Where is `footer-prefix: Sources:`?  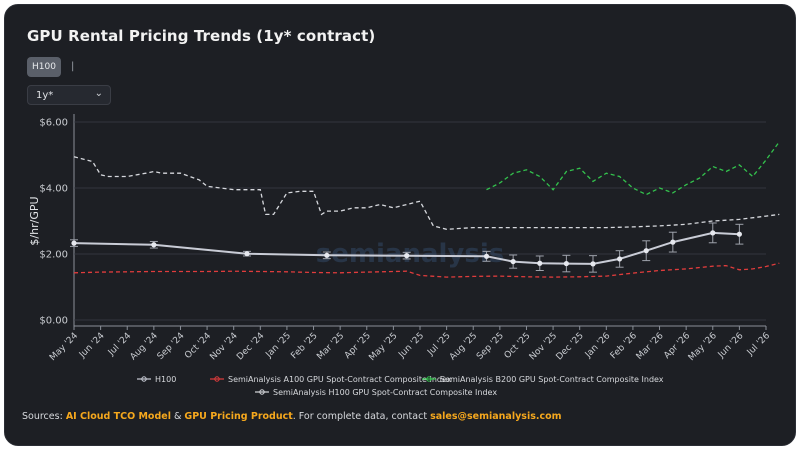 footer-prefix: Sources: is located at coordinates (44, 416).